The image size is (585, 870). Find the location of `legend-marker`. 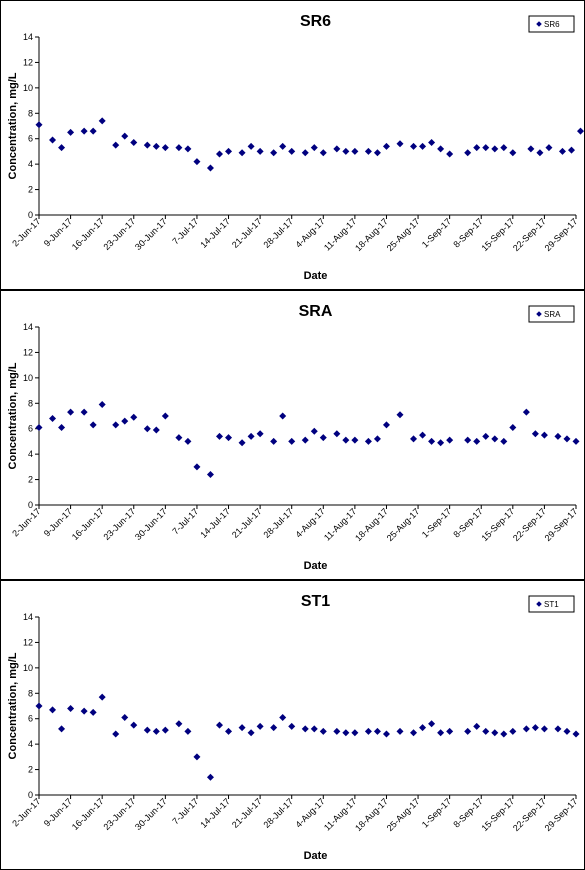

legend-marker is located at coordinates (539, 604).